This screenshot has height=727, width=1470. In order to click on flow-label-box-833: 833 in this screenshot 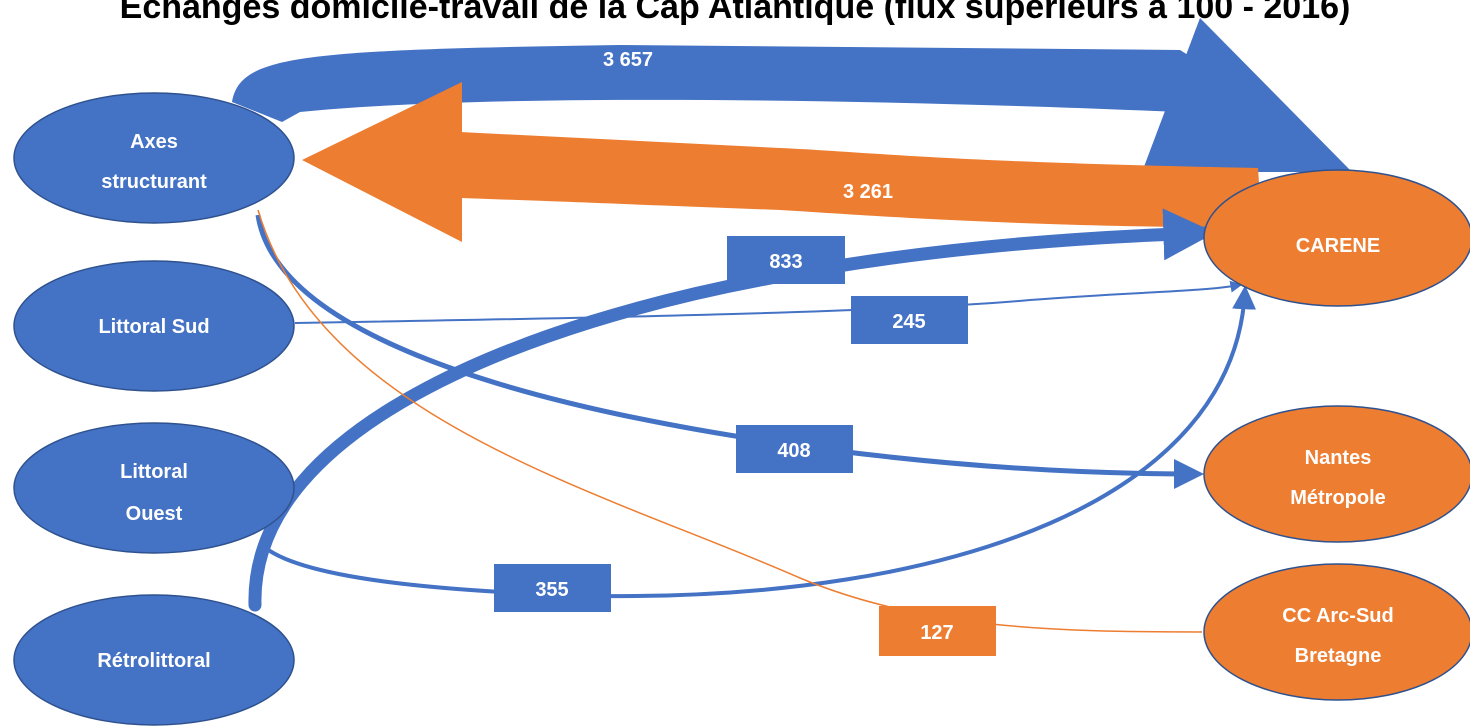, I will do `click(786, 260)`.